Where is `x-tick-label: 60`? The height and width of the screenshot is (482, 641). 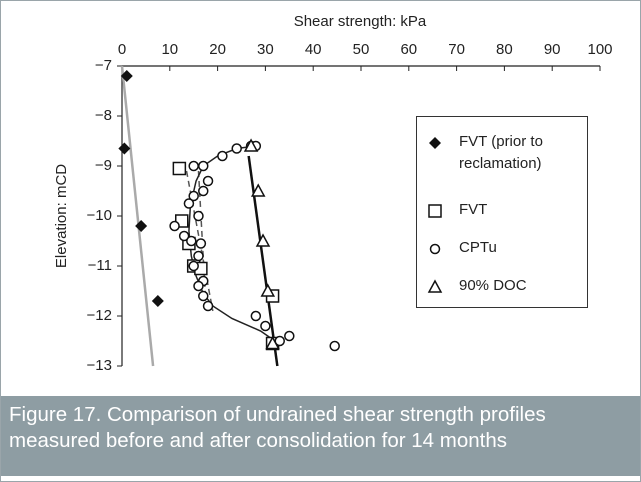 x-tick-label: 60 is located at coordinates (408, 49).